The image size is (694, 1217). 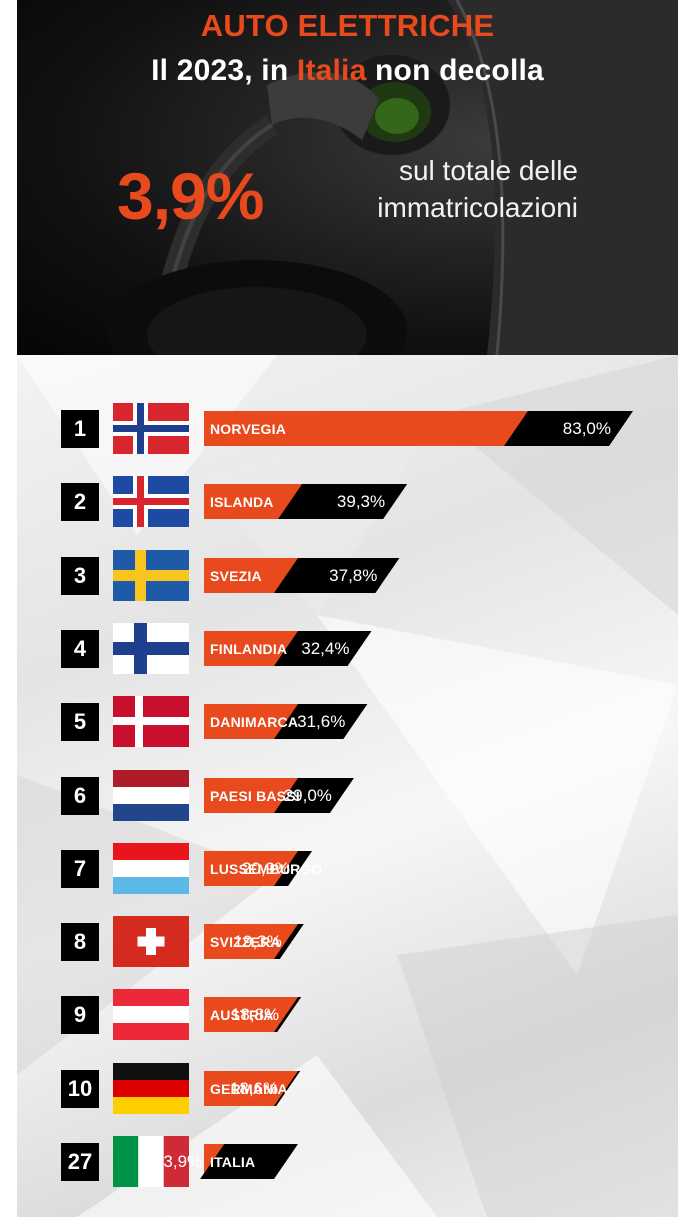 I want to click on country-label: SVIZZERA, so click(x=245, y=941).